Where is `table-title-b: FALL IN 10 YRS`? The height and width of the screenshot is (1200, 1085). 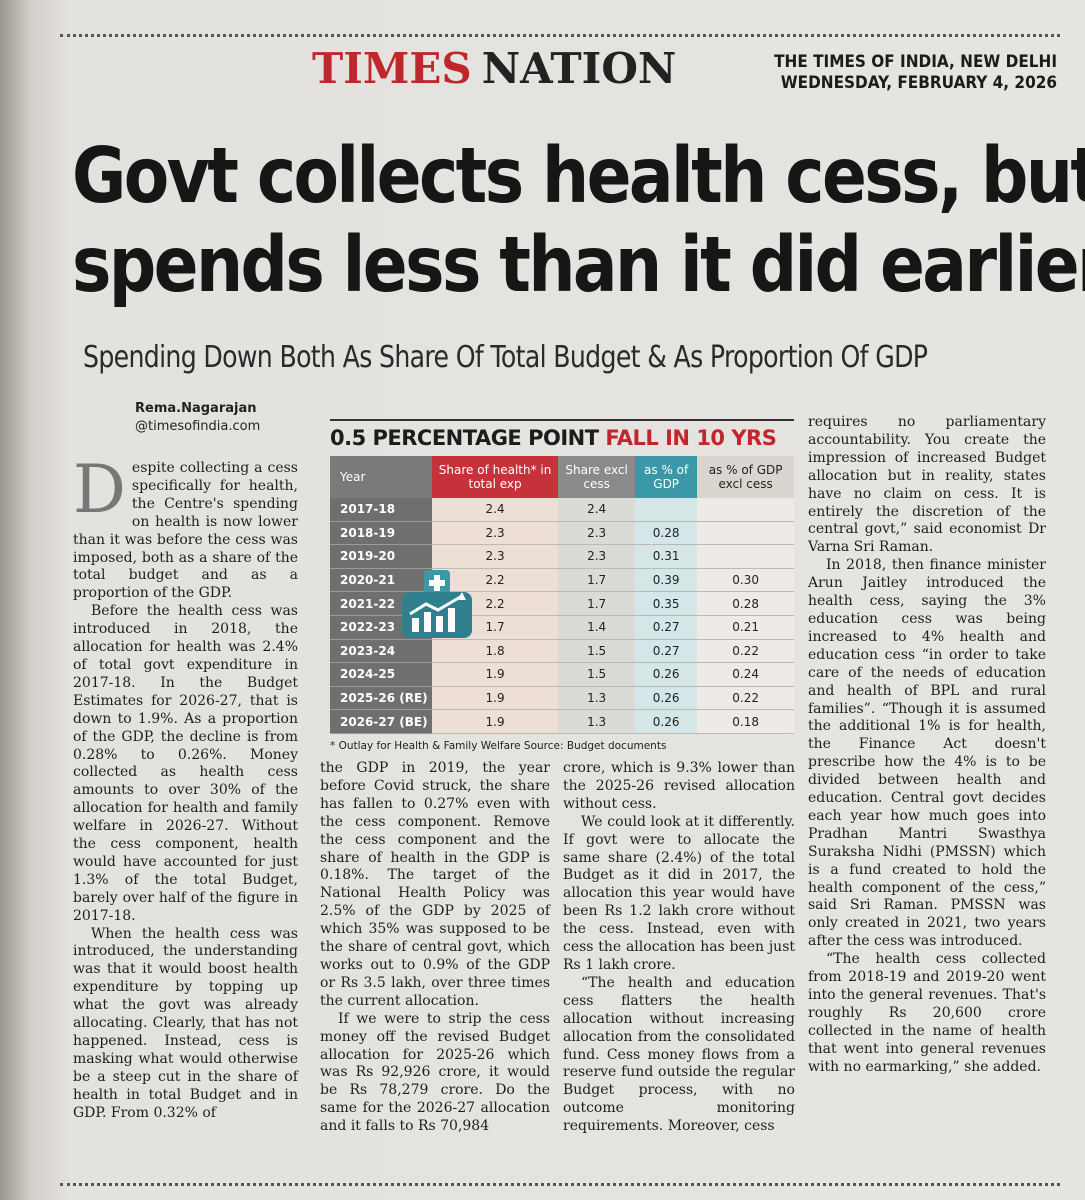
table-title-b: FALL IN 10 YRS is located at coordinates (691, 438).